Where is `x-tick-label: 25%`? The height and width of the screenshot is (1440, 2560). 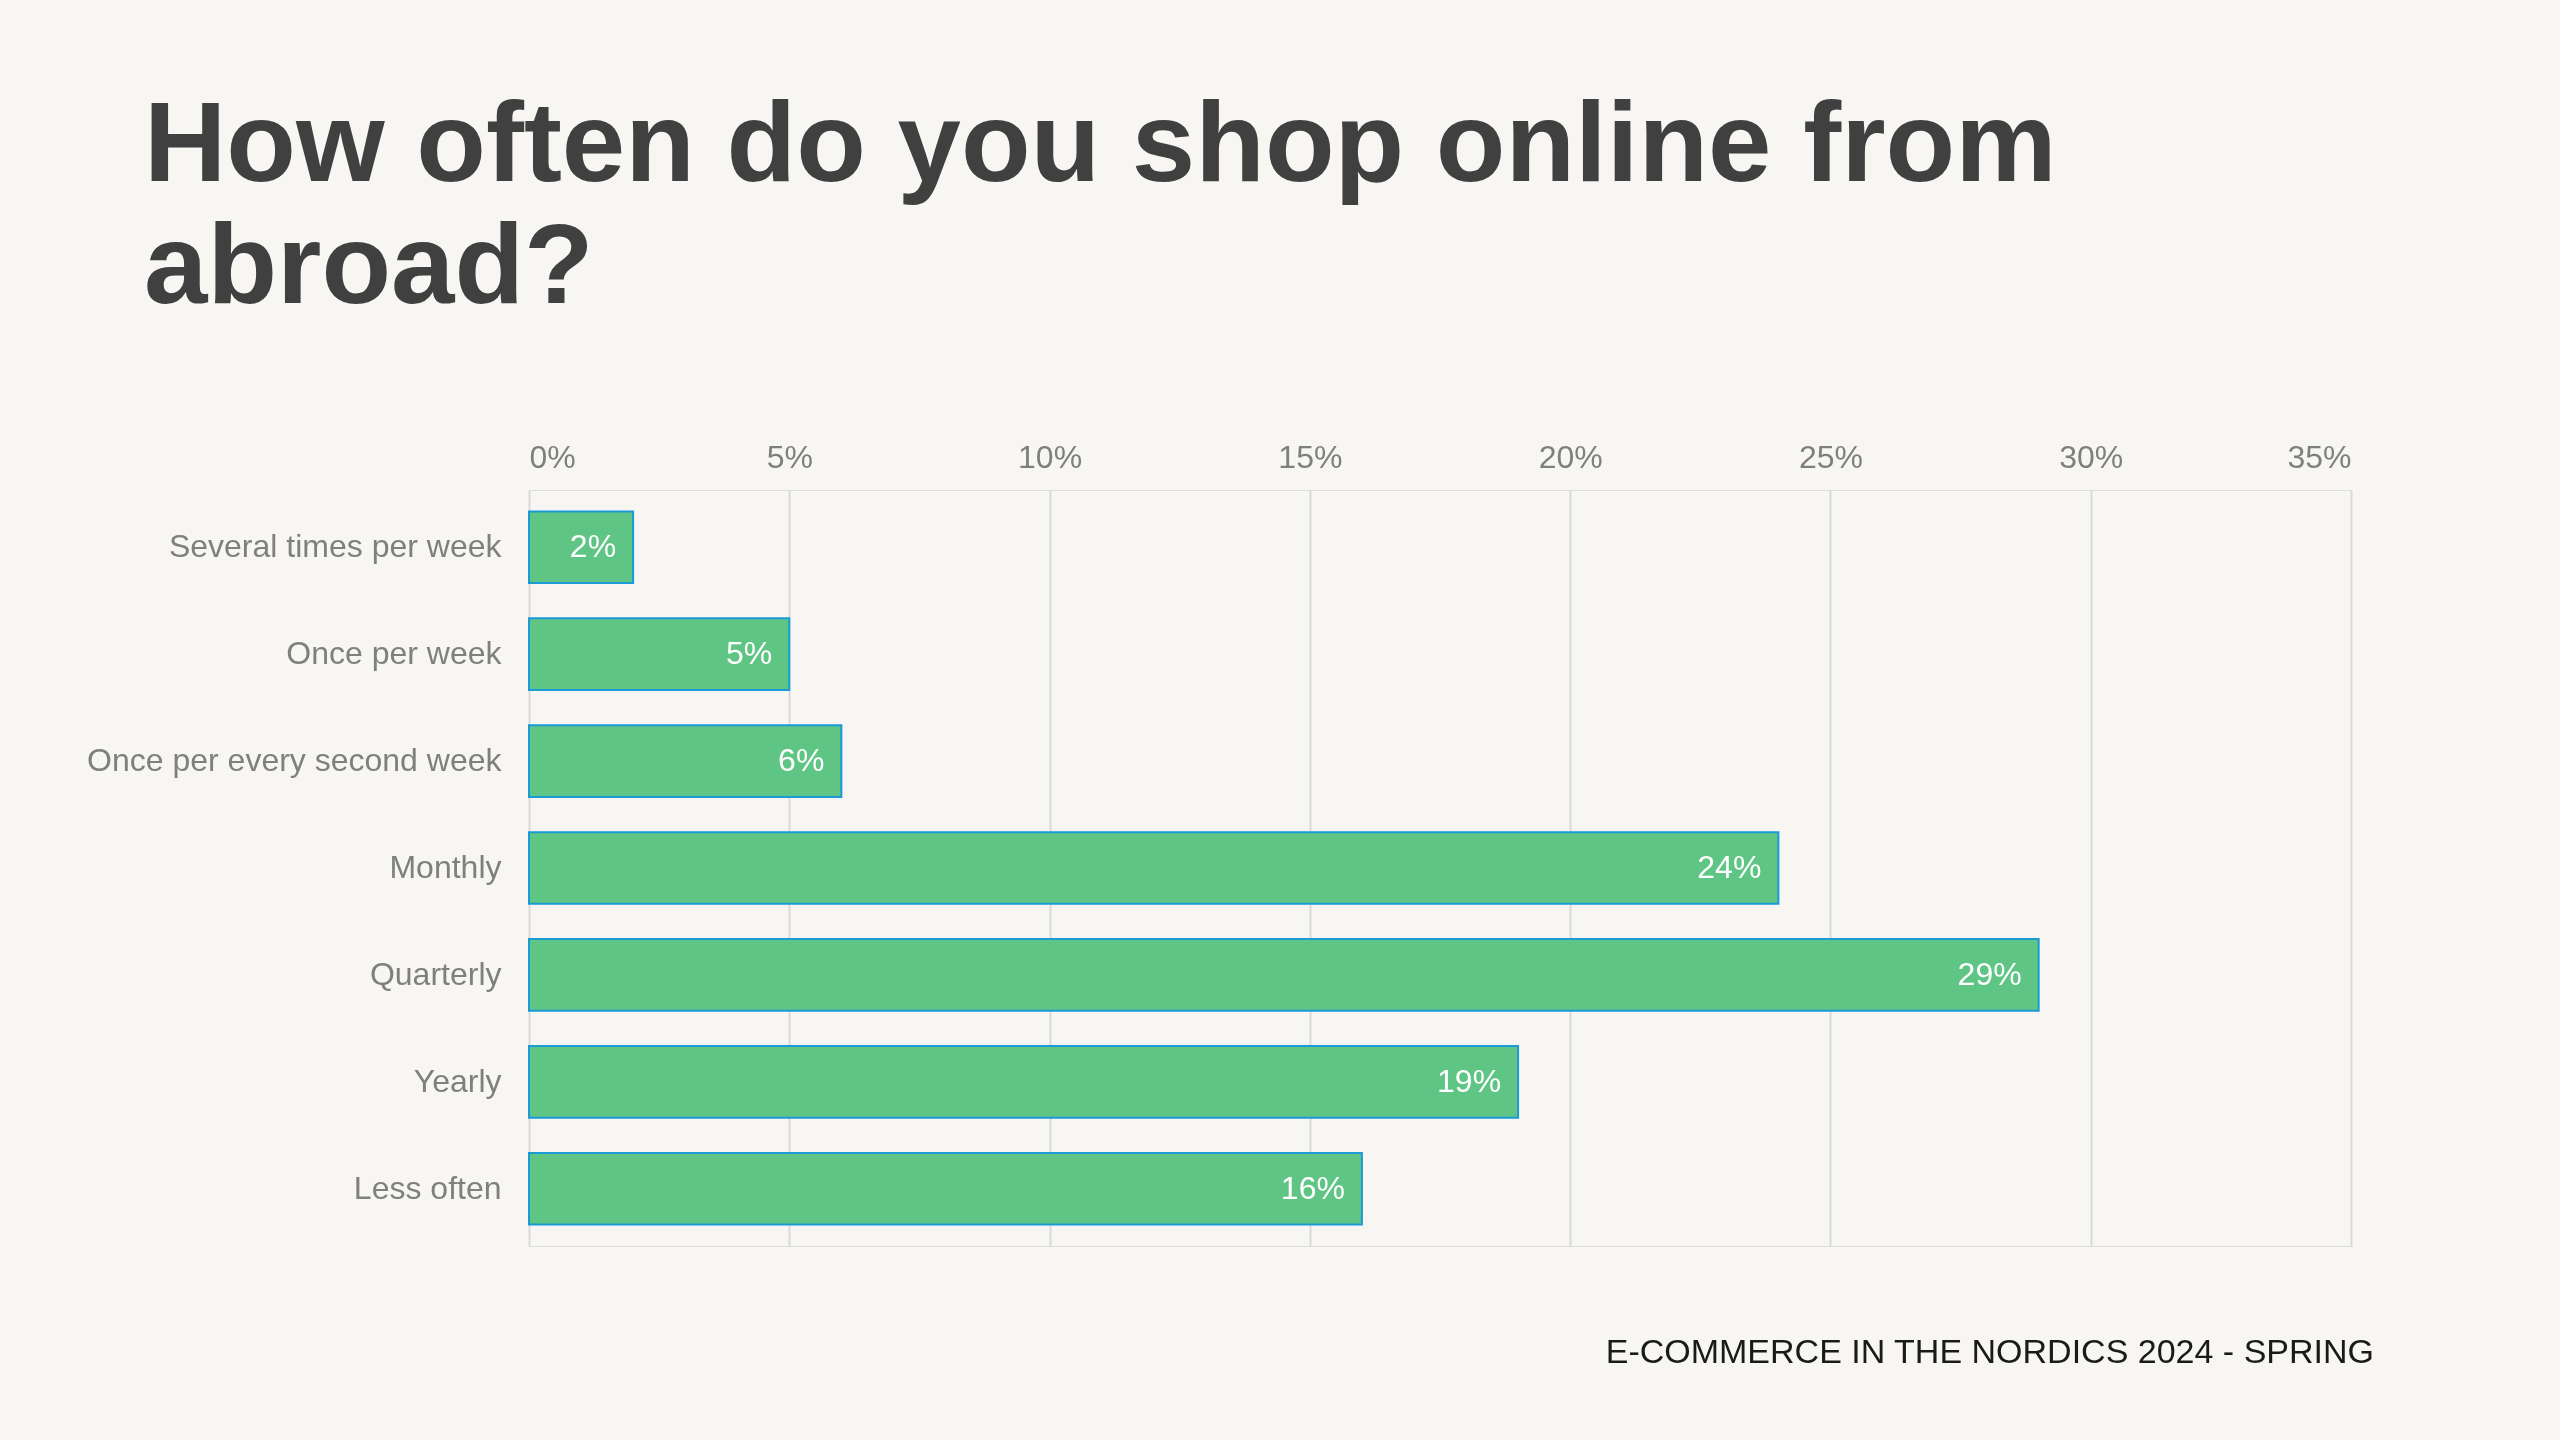 x-tick-label: 25% is located at coordinates (1830, 456).